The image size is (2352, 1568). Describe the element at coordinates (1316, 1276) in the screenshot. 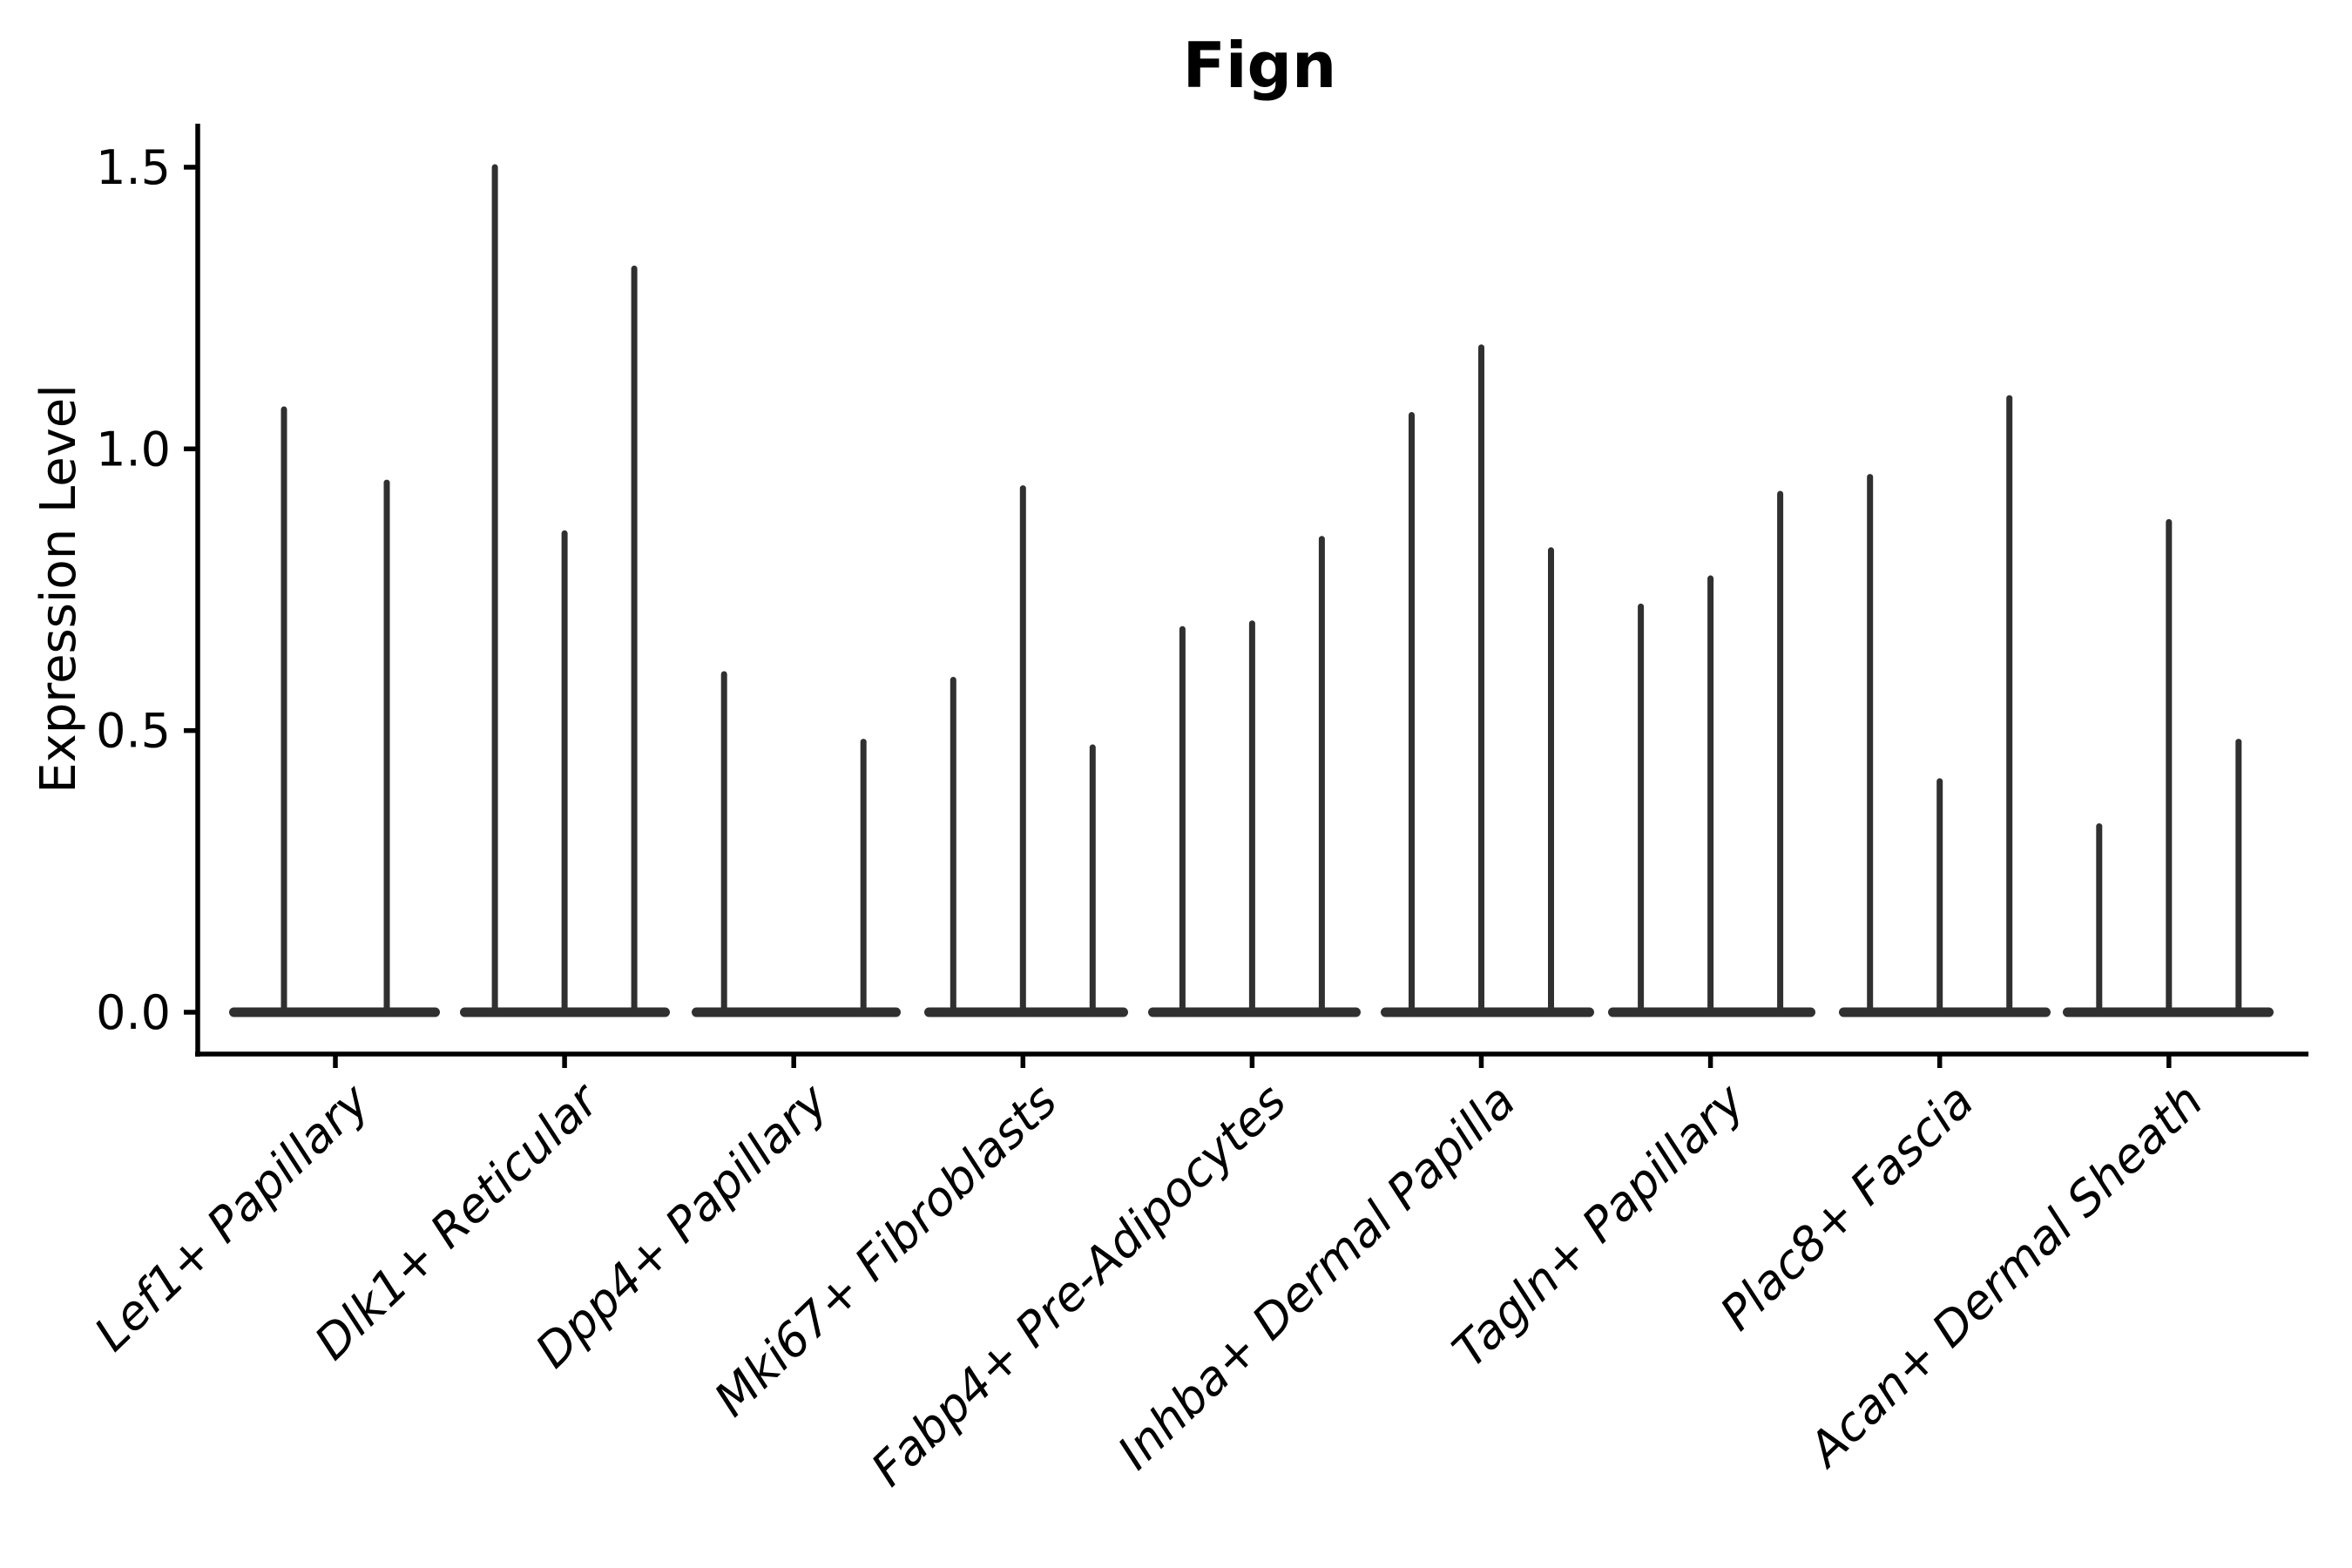

I see `x-tick-label: Inhba+ Dermal Papilla` at that location.